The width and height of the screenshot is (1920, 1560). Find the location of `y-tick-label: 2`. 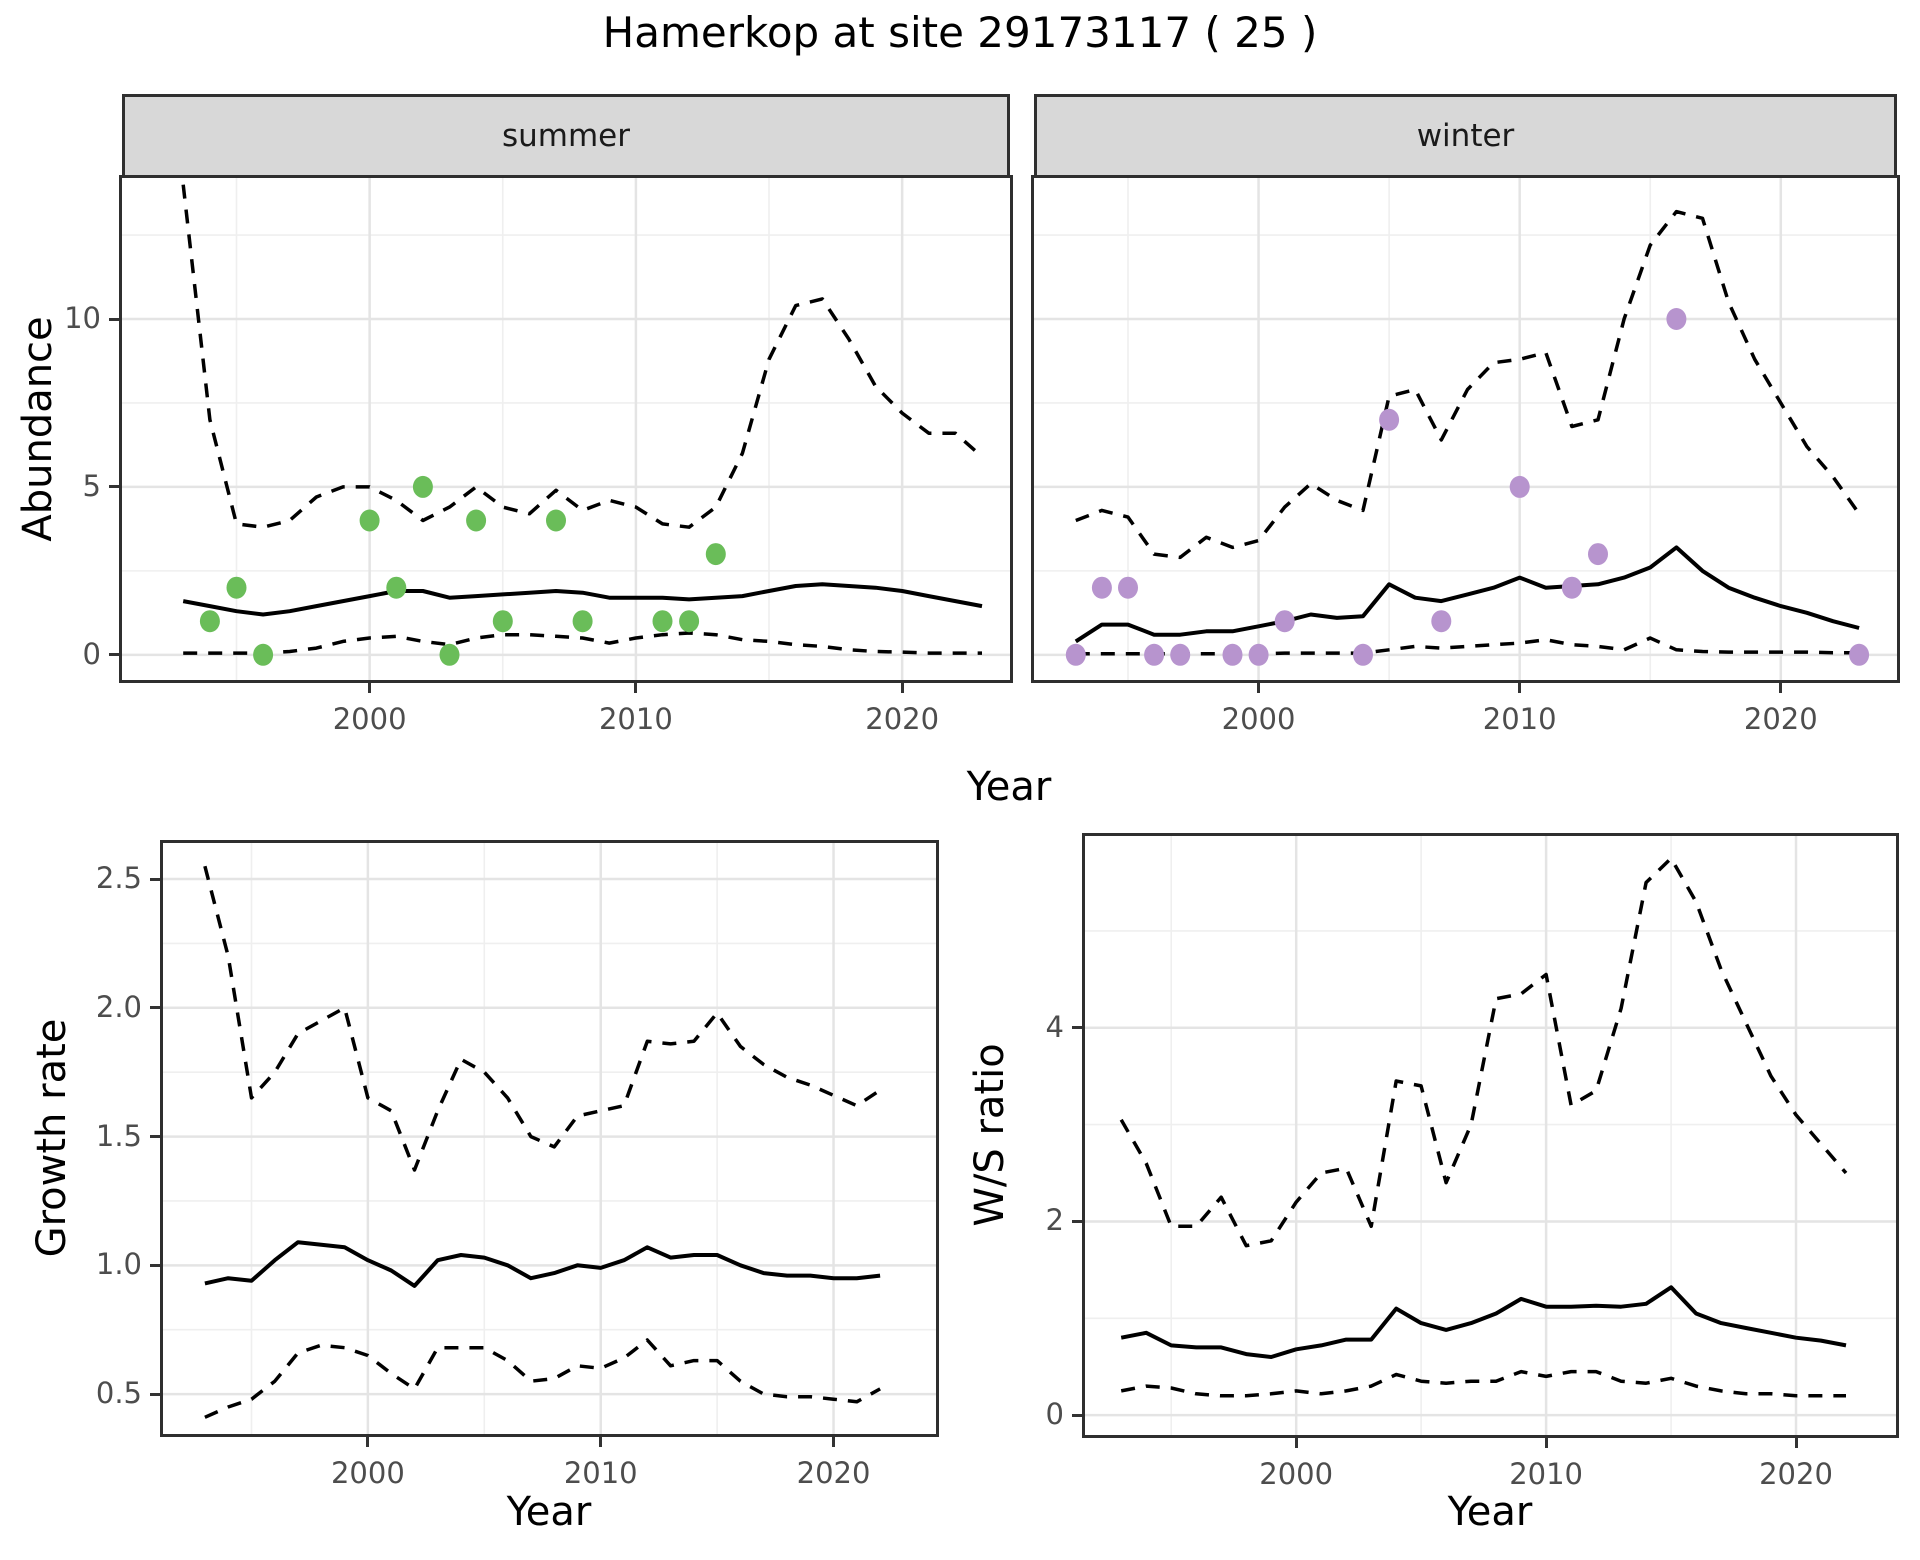

y-tick-label: 2 is located at coordinates (1054, 1220).